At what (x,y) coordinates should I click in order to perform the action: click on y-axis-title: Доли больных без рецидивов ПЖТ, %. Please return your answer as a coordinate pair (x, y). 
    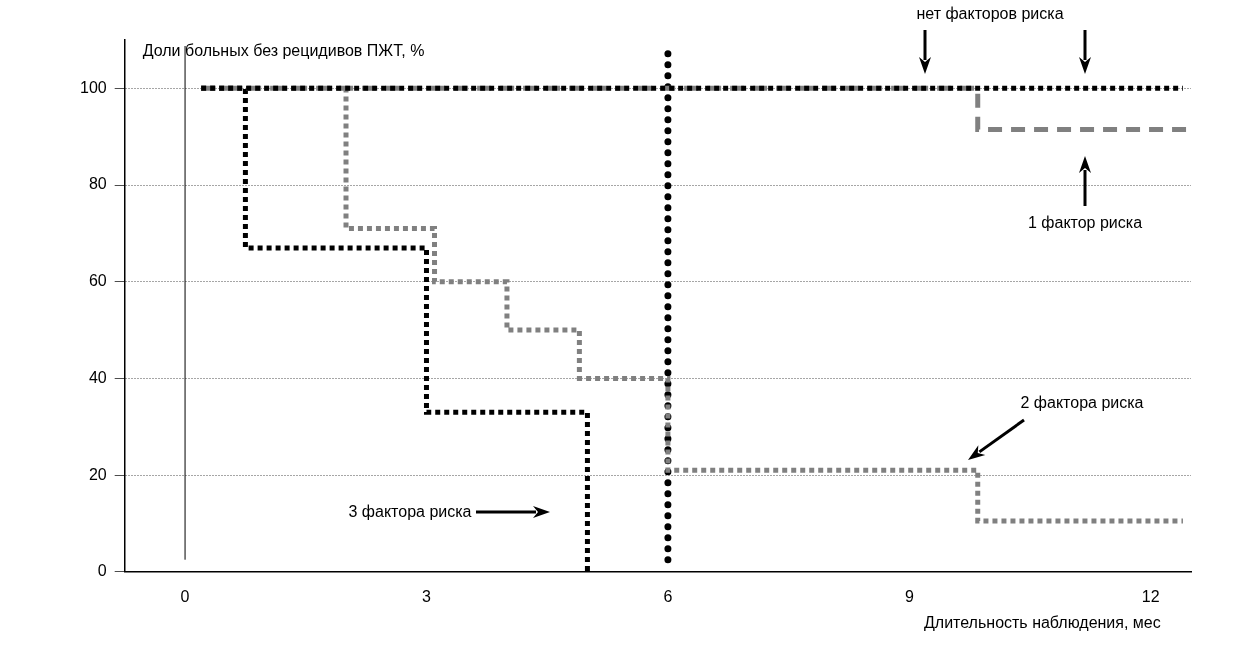
    Looking at the image, I should click on (283, 50).